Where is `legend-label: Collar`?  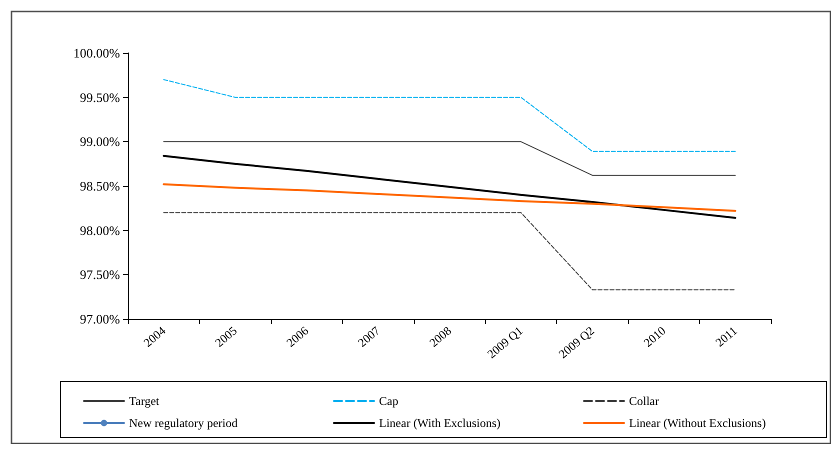 legend-label: Collar is located at coordinates (644, 401).